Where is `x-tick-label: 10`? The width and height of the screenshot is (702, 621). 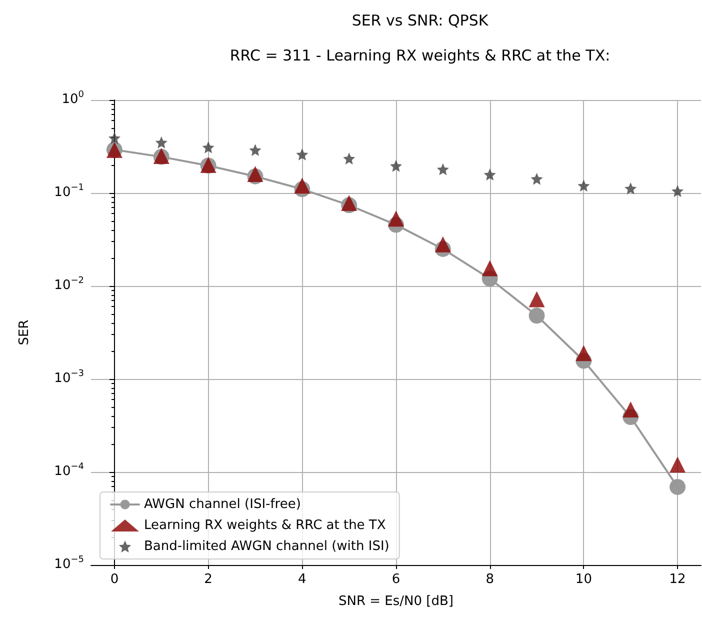
x-tick-label: 10 is located at coordinates (583, 579).